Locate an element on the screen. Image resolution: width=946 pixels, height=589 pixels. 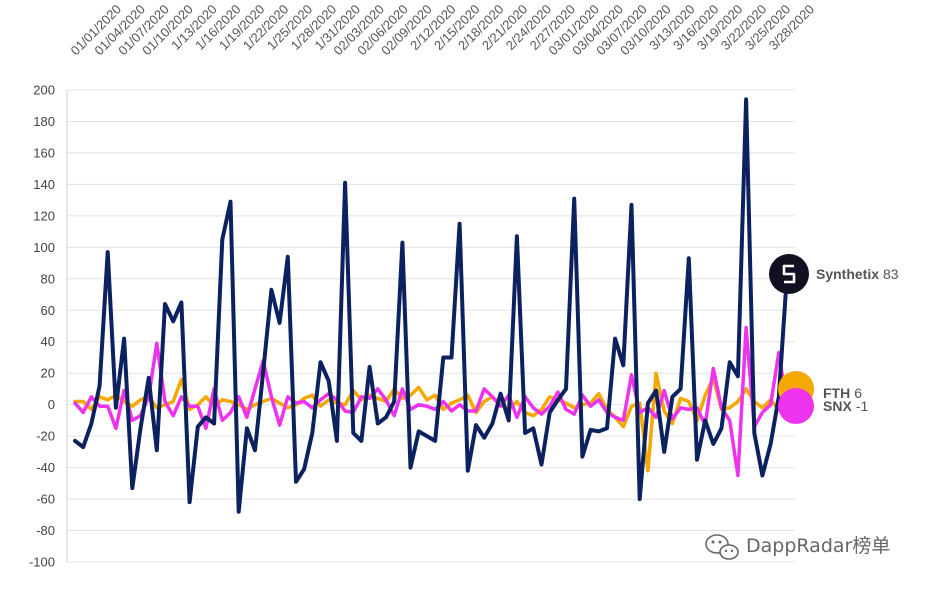
synthetix-logo-icon is located at coordinates (789, 274).